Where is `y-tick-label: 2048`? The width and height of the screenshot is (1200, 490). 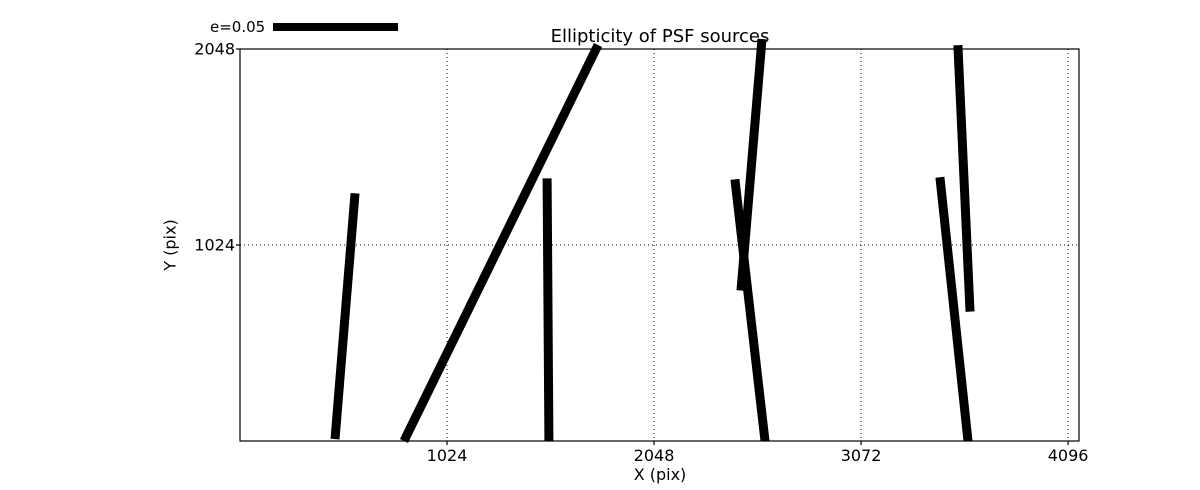 y-tick-label: 2048 is located at coordinates (214, 49).